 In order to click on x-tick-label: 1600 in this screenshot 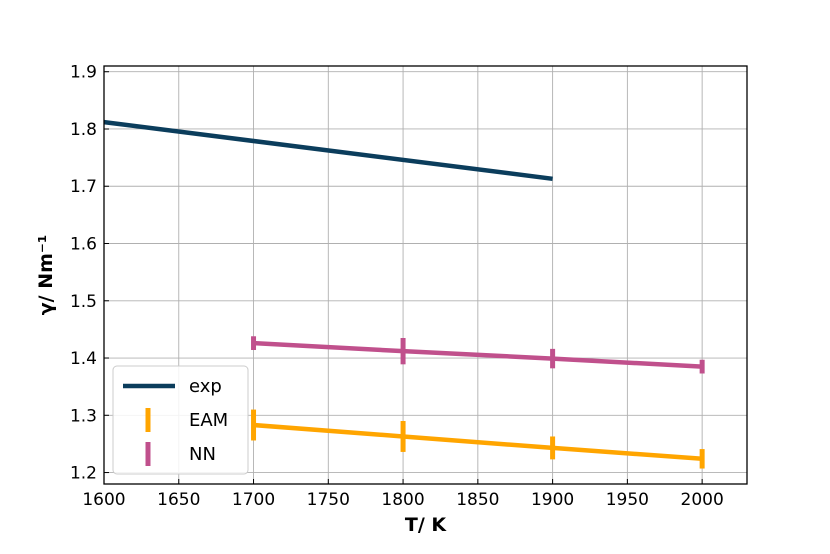, I will do `click(103, 500)`.